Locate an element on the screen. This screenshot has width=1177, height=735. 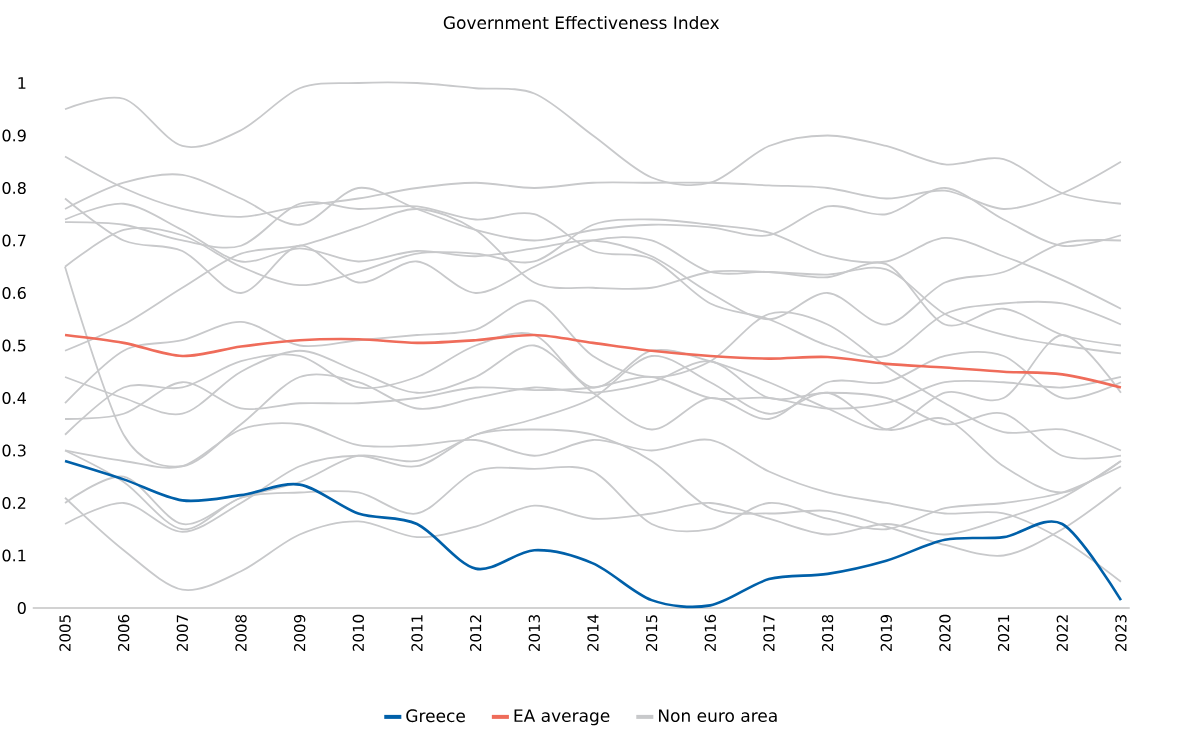
legend-label: Greece is located at coordinates (435, 716).